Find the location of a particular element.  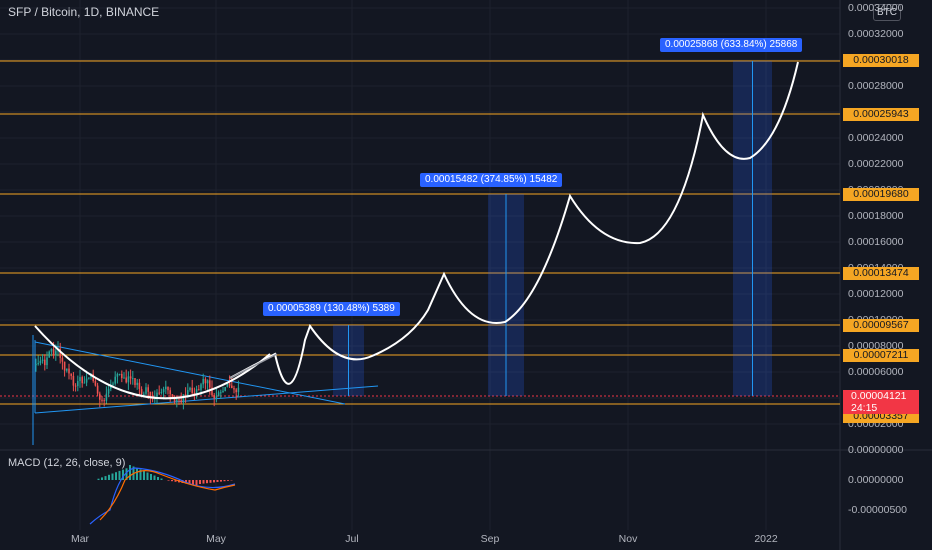

trendline-upper is located at coordinates (190, 373).